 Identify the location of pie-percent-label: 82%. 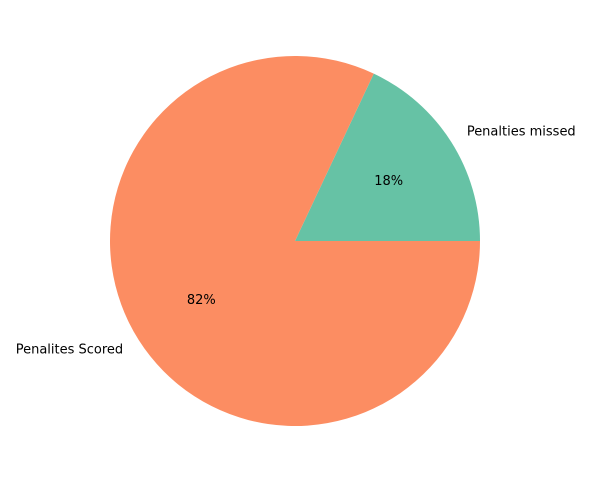
(201, 300).